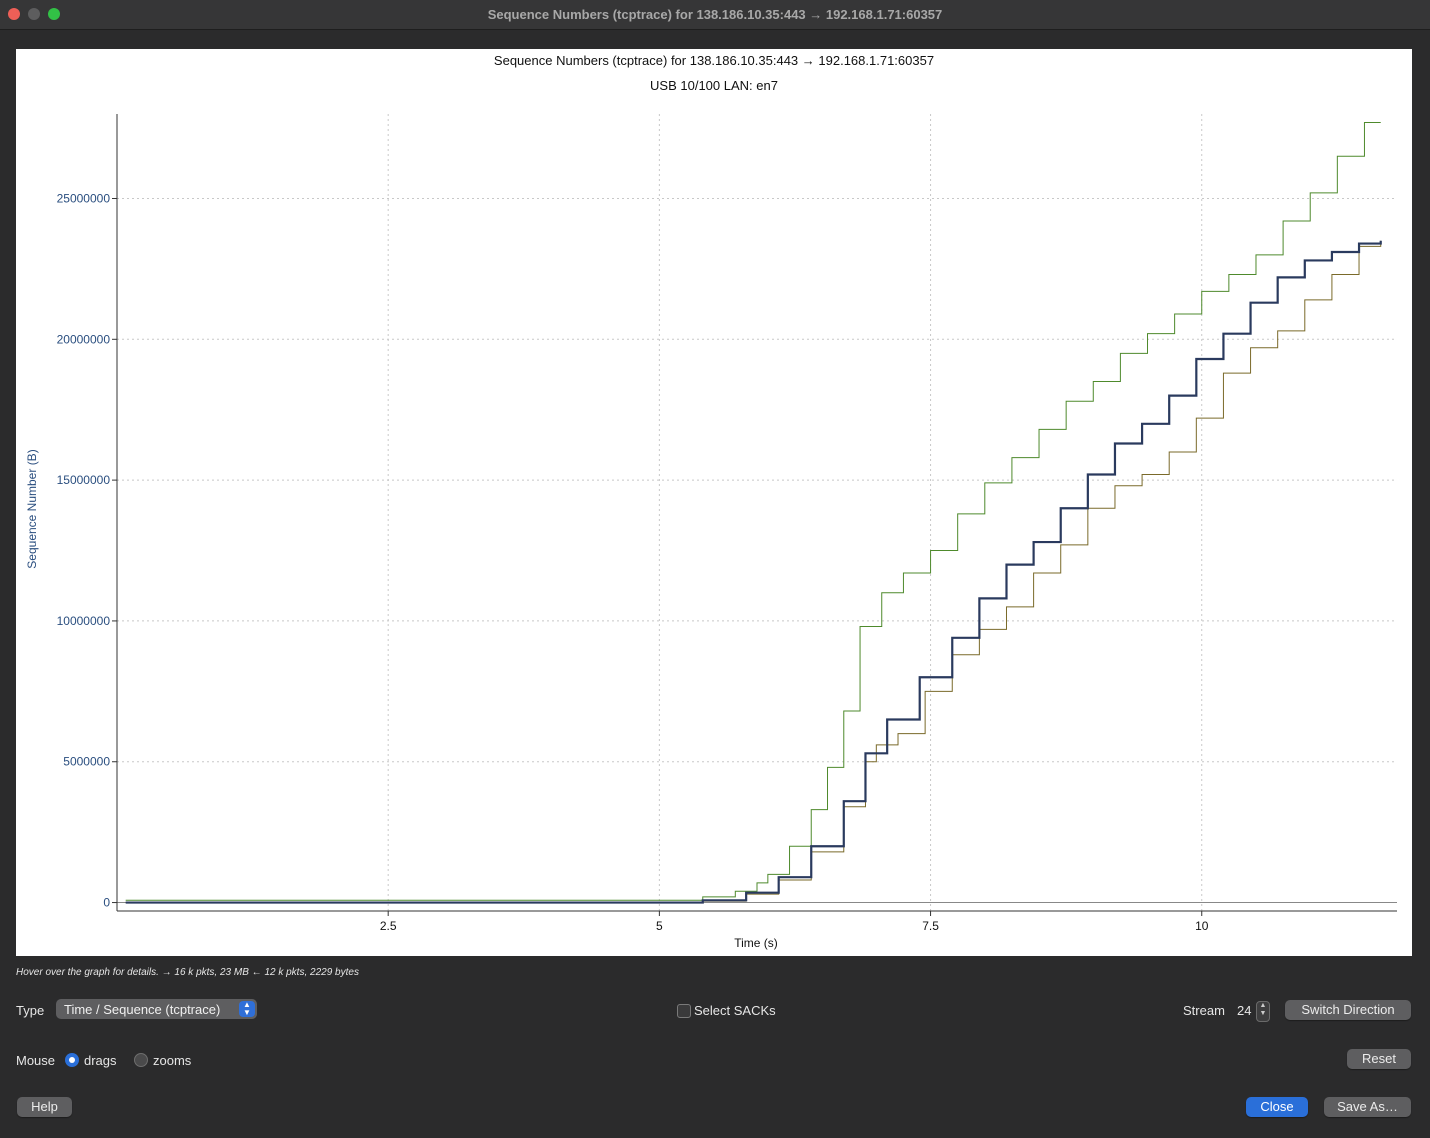 The width and height of the screenshot is (1430, 1138). What do you see at coordinates (1277, 1107) in the screenshot?
I see `close-button: Close` at bounding box center [1277, 1107].